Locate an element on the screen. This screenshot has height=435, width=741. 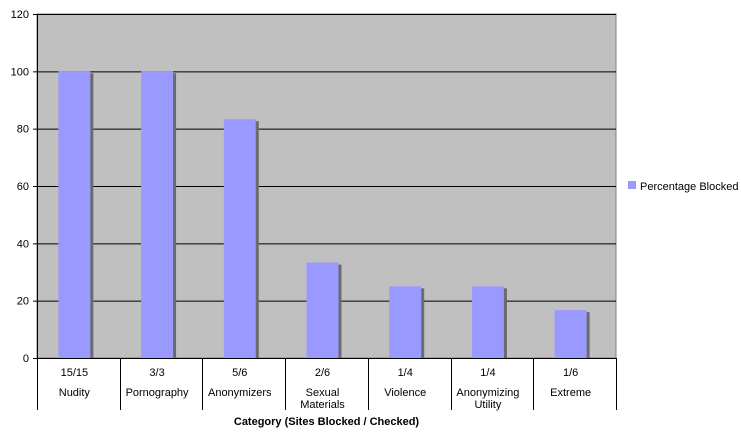
y-tick-label: 80 is located at coordinates (23, 130).